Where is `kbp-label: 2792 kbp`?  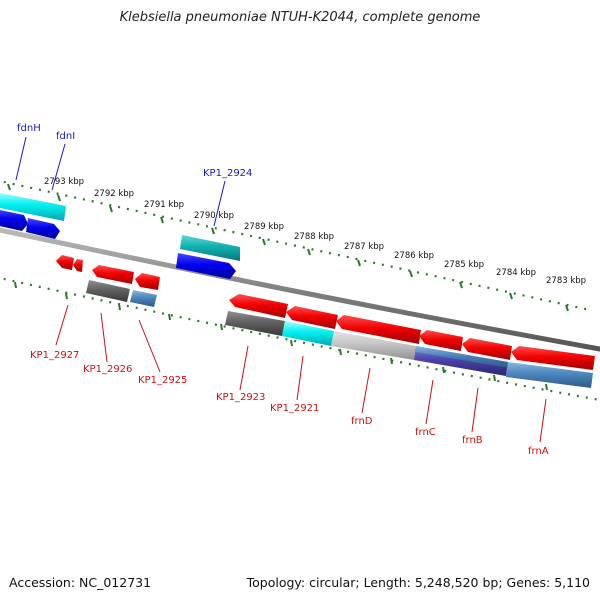
kbp-label: 2792 kbp is located at coordinates (114, 194).